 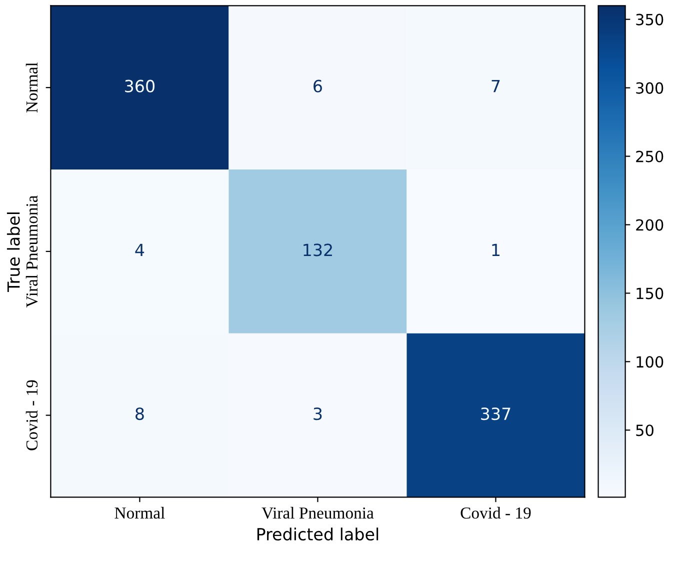 What do you see at coordinates (650, 20) in the screenshot?
I see `color-bar-label: 350` at bounding box center [650, 20].